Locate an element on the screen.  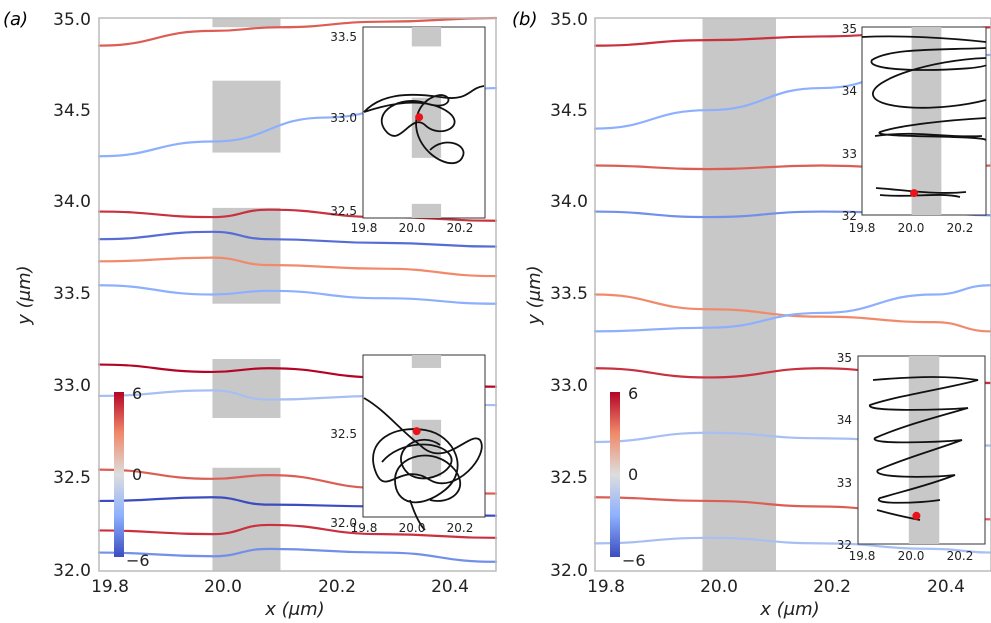
panel-b-colorbar-tick: 6 is located at coordinates (633, 393).